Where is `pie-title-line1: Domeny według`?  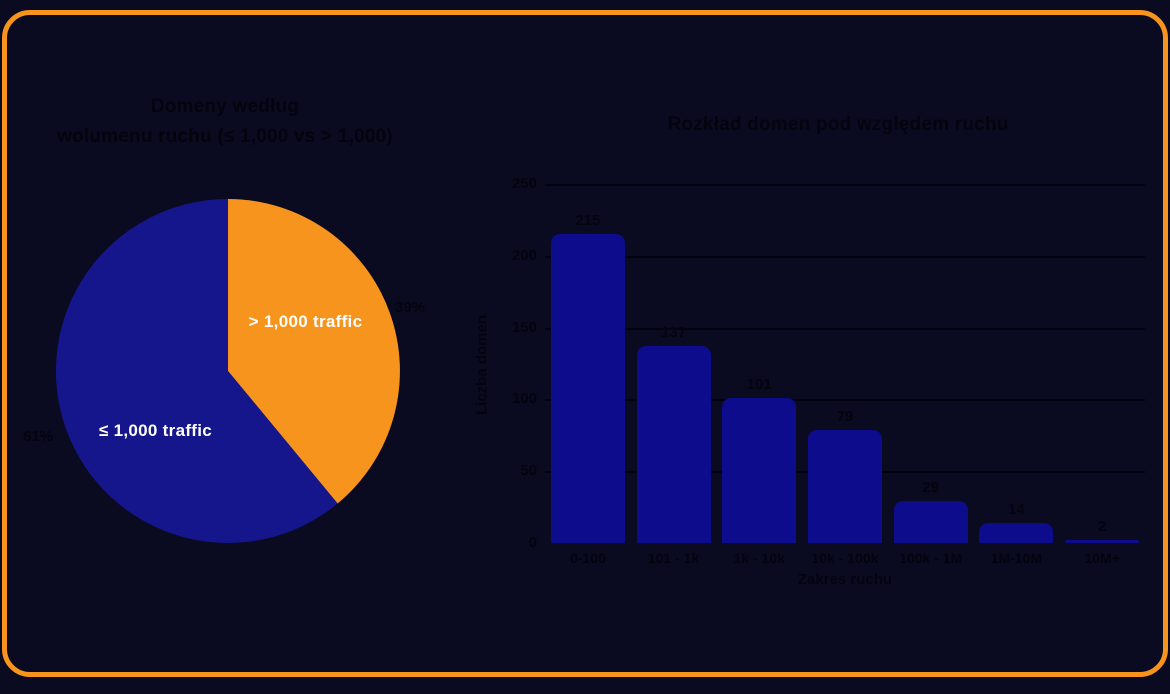
pie-title-line1: Domeny według is located at coordinates (225, 106).